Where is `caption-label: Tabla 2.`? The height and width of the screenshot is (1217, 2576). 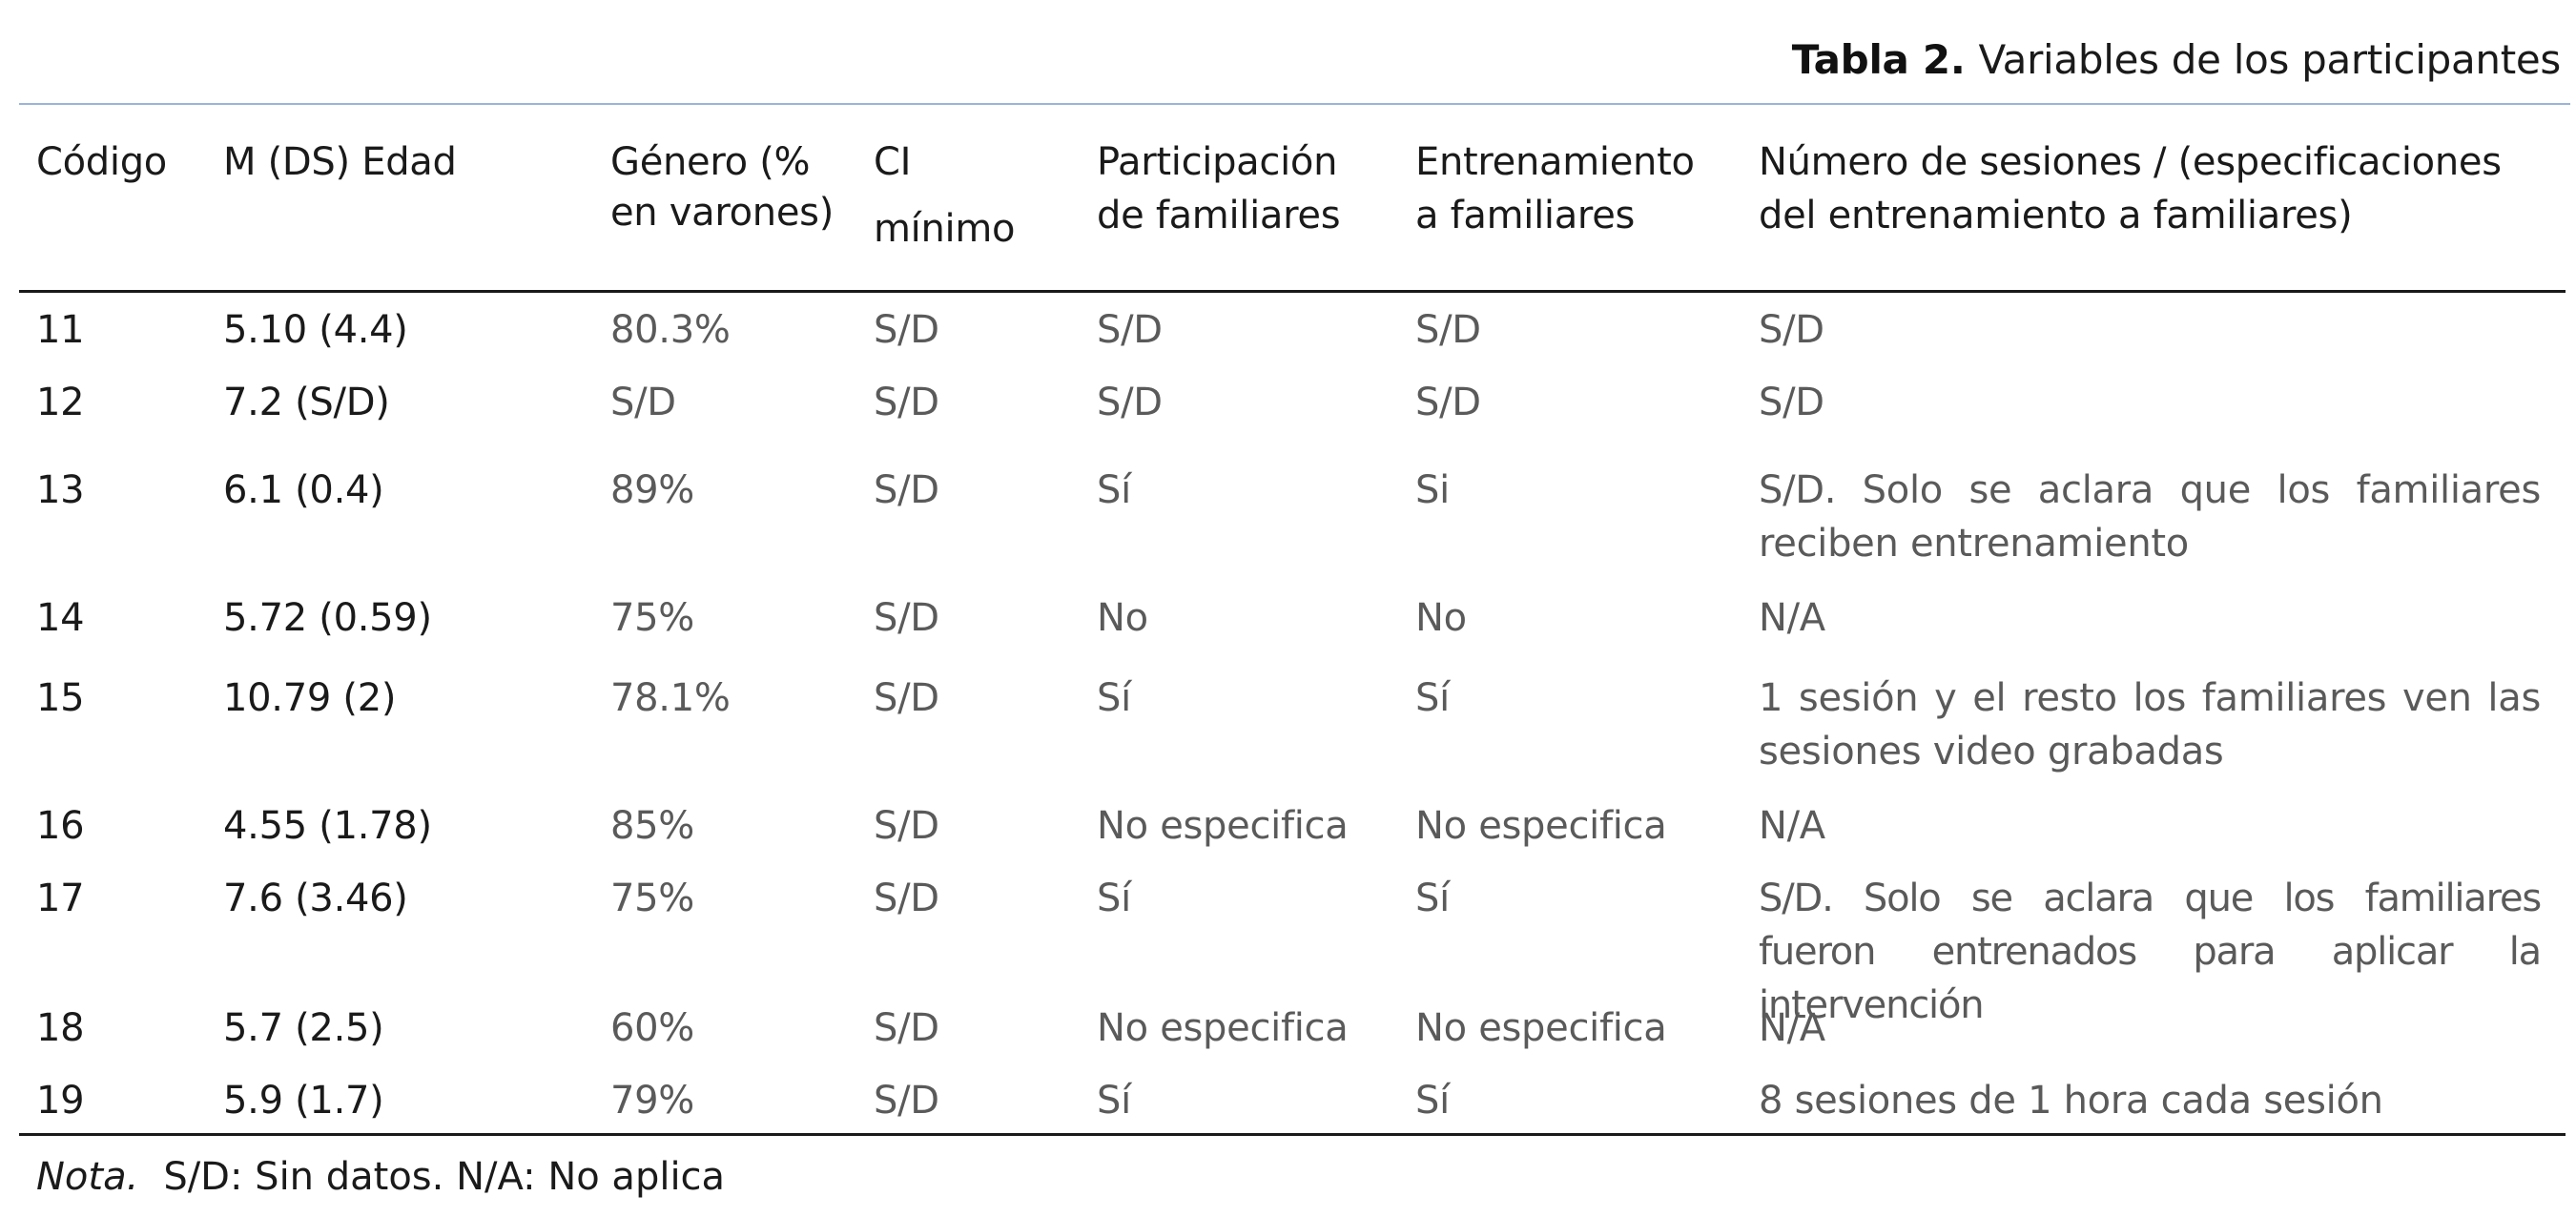
caption-label: Tabla 2. is located at coordinates (1878, 59).